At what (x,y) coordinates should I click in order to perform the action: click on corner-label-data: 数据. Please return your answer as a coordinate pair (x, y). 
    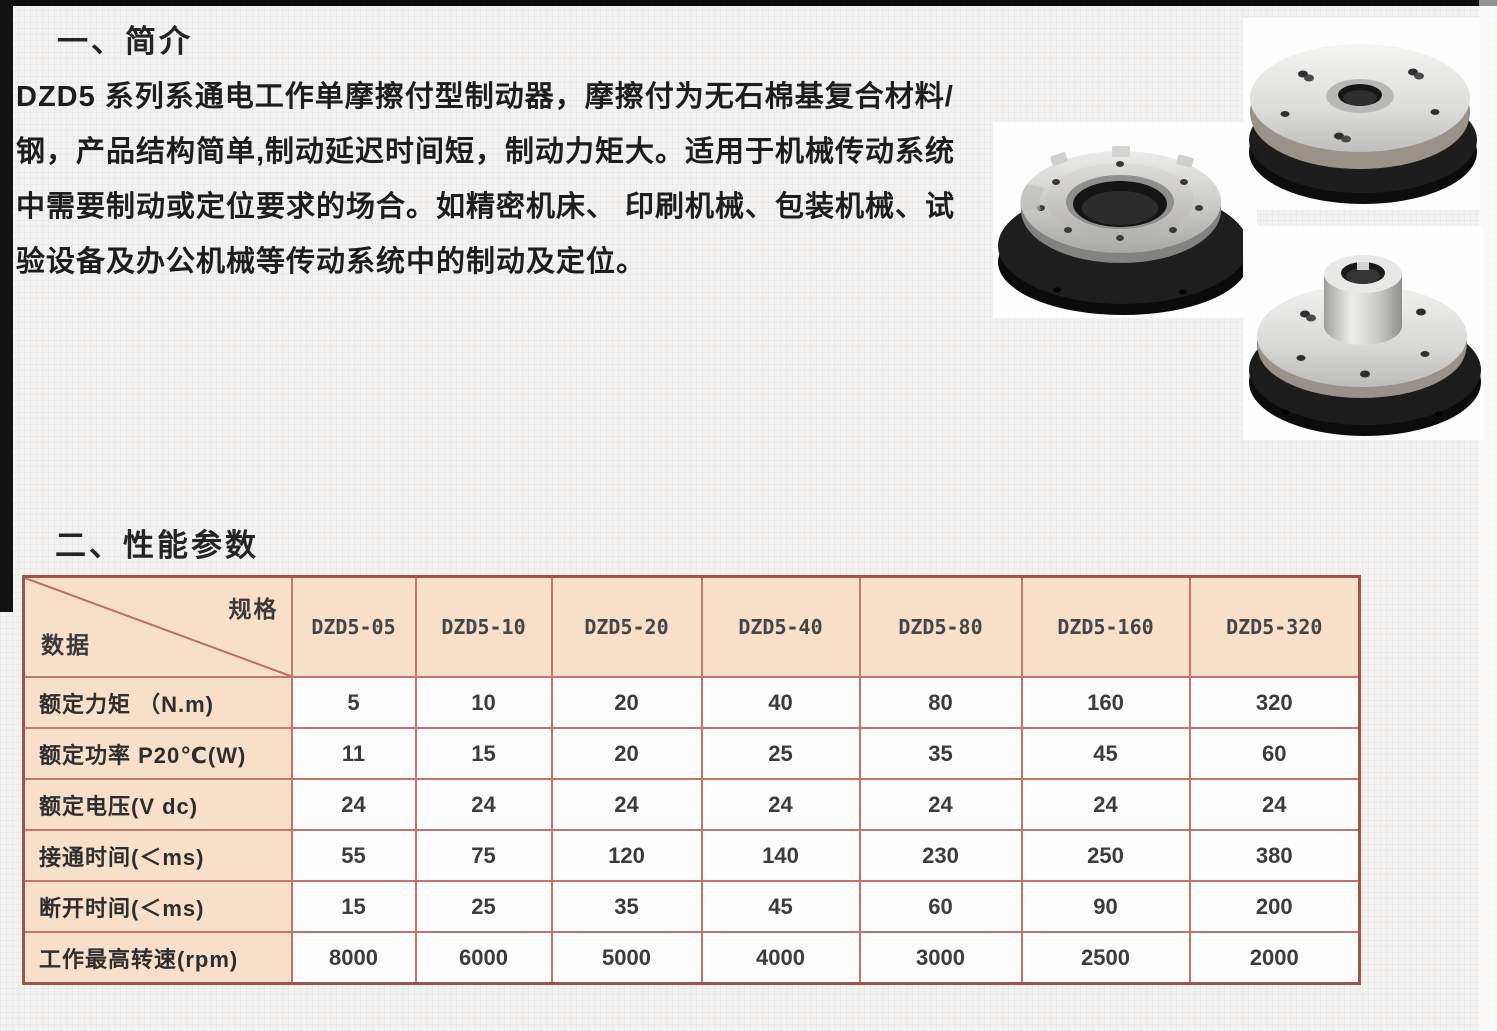
    Looking at the image, I should click on (66, 645).